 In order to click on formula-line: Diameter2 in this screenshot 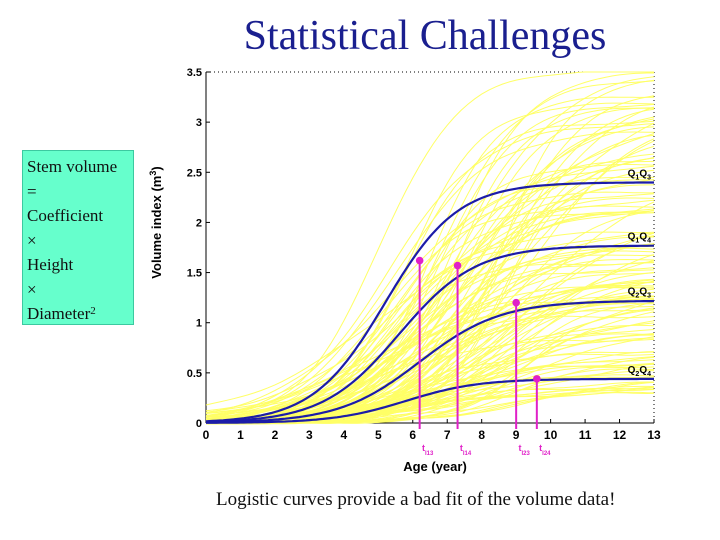, I will do `click(78, 314)`.